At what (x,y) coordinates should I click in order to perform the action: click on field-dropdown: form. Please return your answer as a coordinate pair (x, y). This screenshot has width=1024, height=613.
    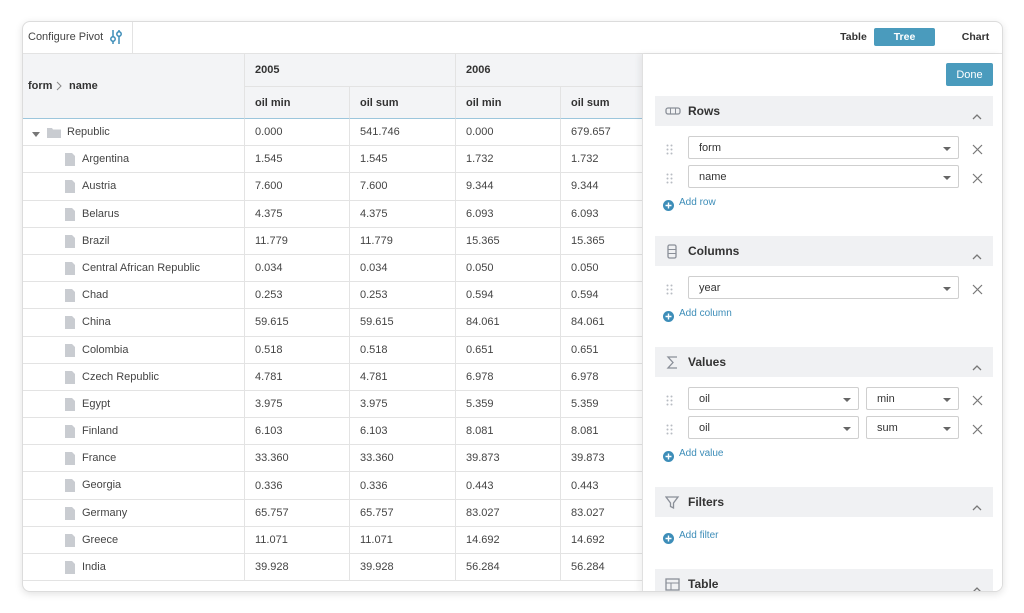
    Looking at the image, I should click on (823, 147).